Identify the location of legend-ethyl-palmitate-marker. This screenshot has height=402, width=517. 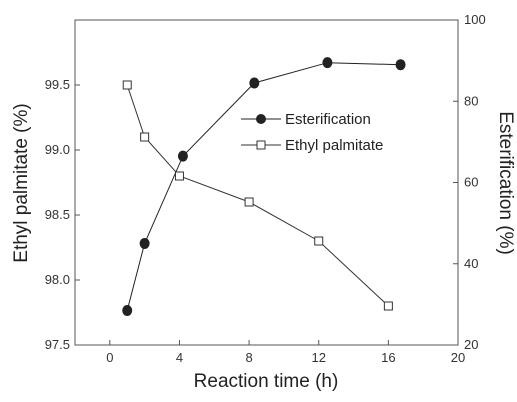
(261, 145).